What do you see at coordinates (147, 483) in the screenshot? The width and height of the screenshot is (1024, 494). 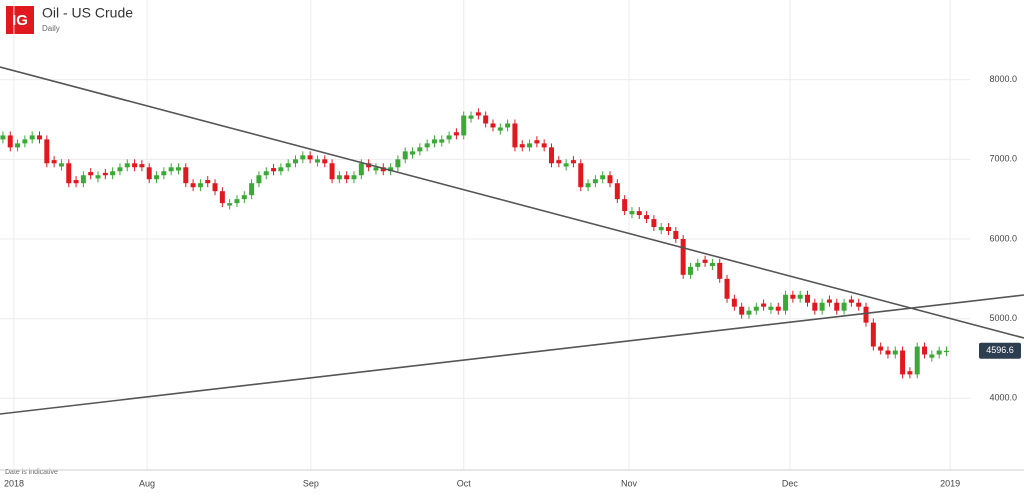 I see `x-tick-label: Aug` at bounding box center [147, 483].